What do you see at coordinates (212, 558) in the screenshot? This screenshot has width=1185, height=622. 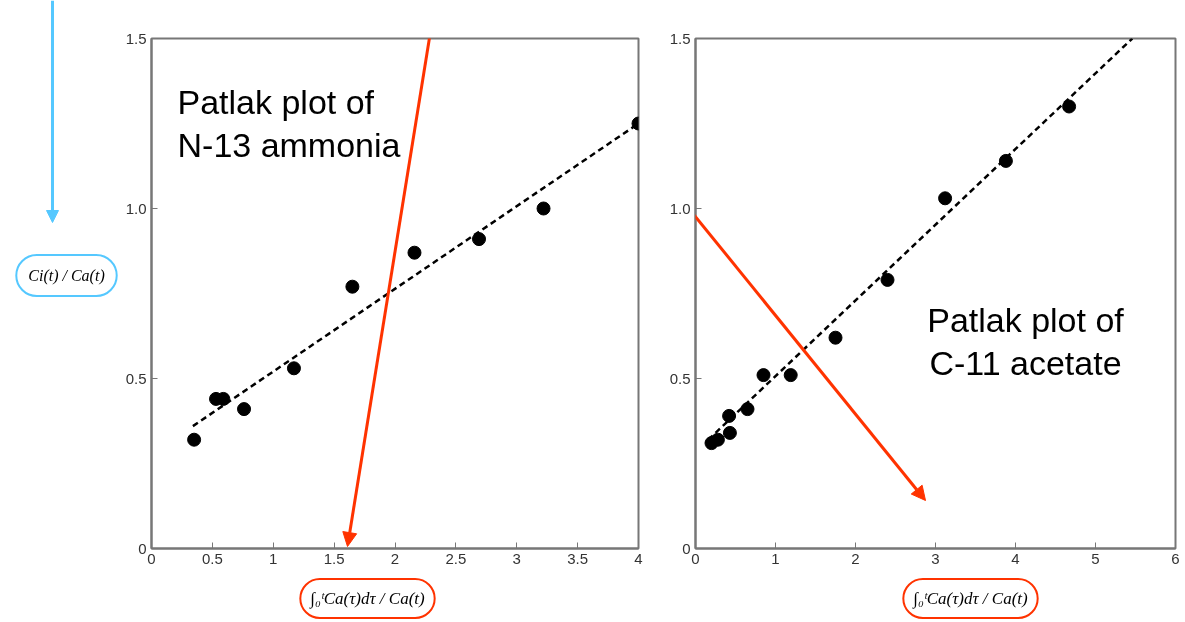 I see `x-tick-label: 0.5` at bounding box center [212, 558].